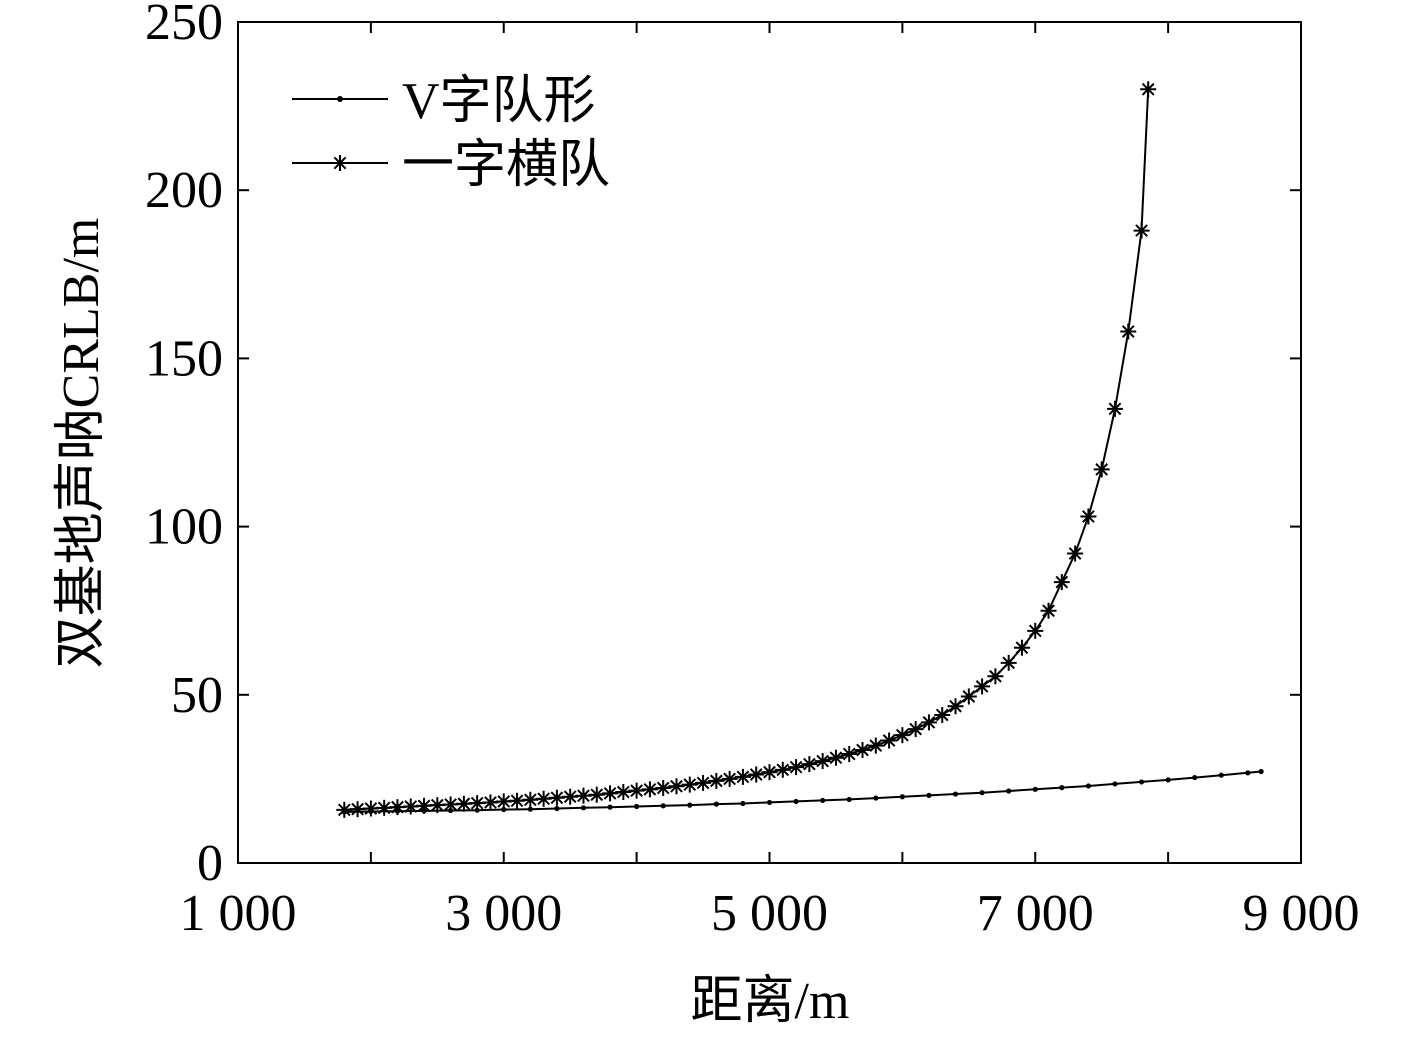  I want to click on x-tick-label: 3 000, so click(503, 913).